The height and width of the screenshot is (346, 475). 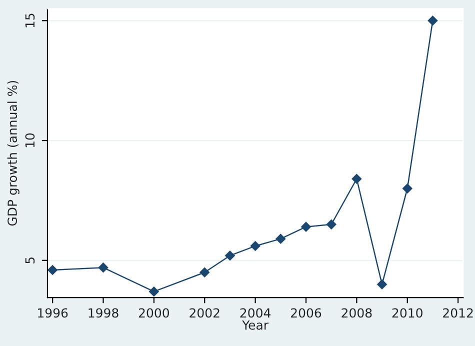 I want to click on y-tick-label: 10, so click(x=30, y=140).